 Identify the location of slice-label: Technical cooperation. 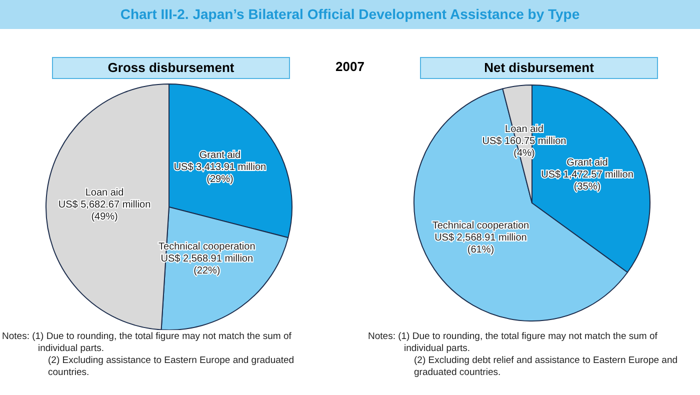
(481, 226).